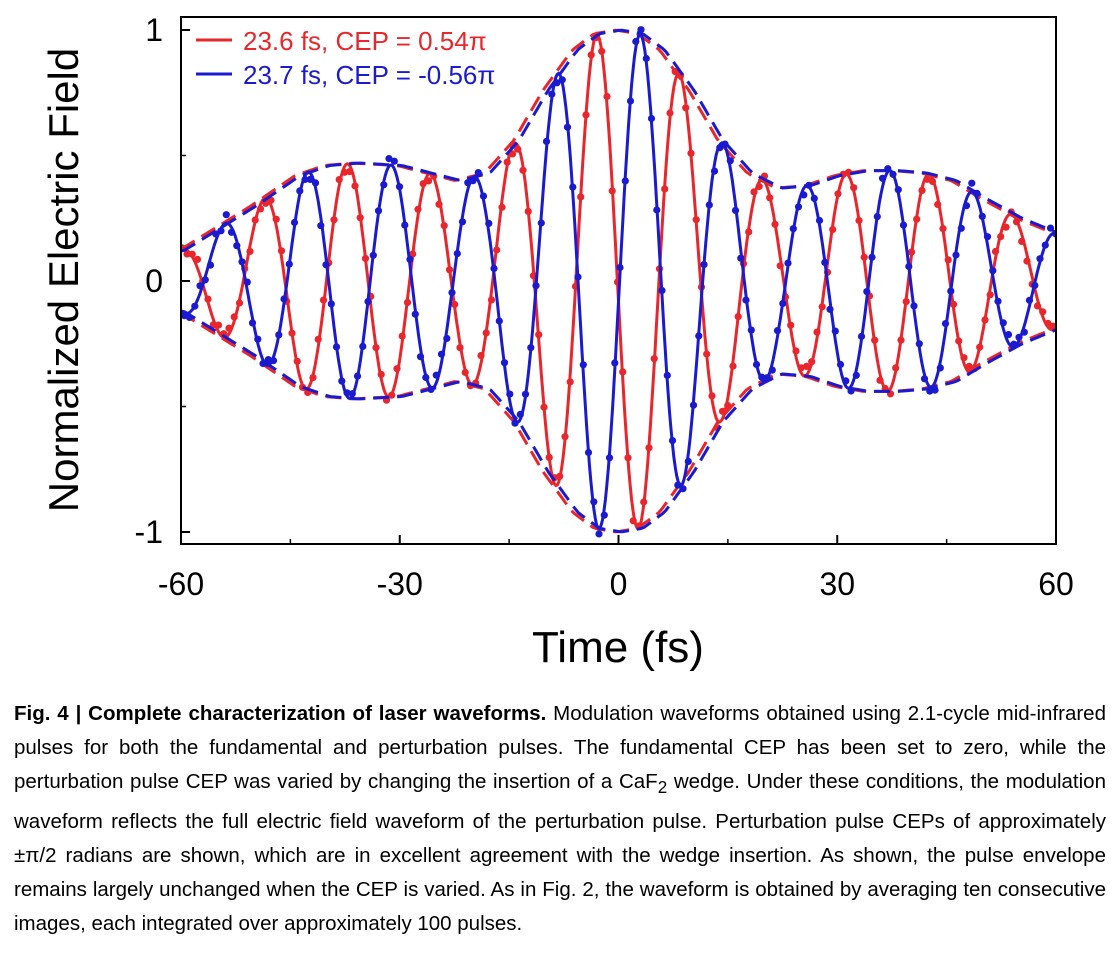 This screenshot has width=1120, height=978. Describe the element at coordinates (400, 584) in the screenshot. I see `x-tick-label: -30` at that location.